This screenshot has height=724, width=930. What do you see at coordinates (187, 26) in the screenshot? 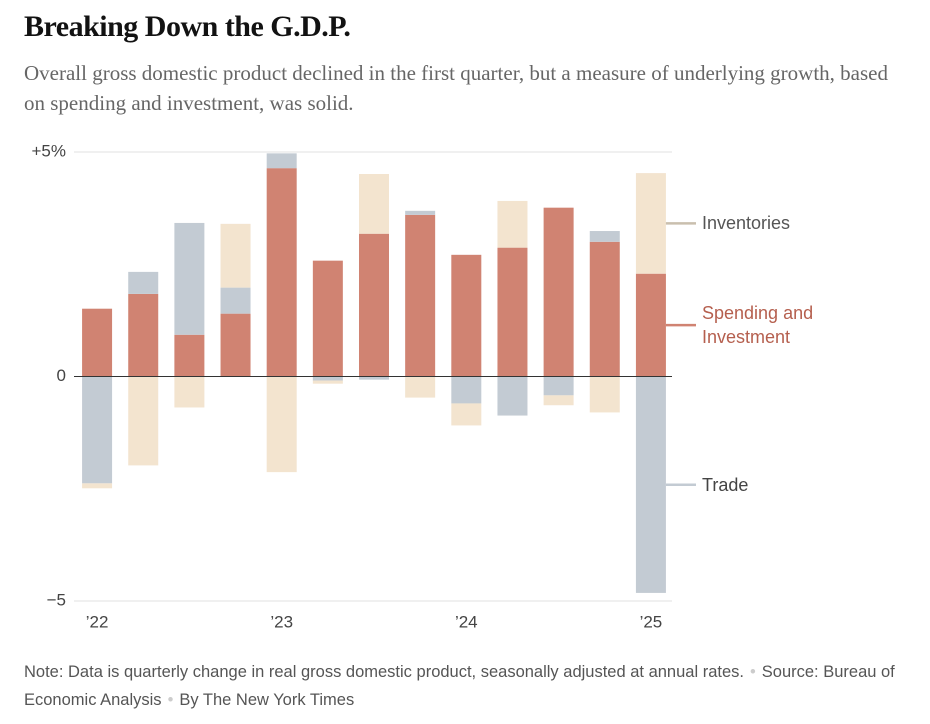
I see `chart-title: Breaking Down the G.D.P.` at bounding box center [187, 26].